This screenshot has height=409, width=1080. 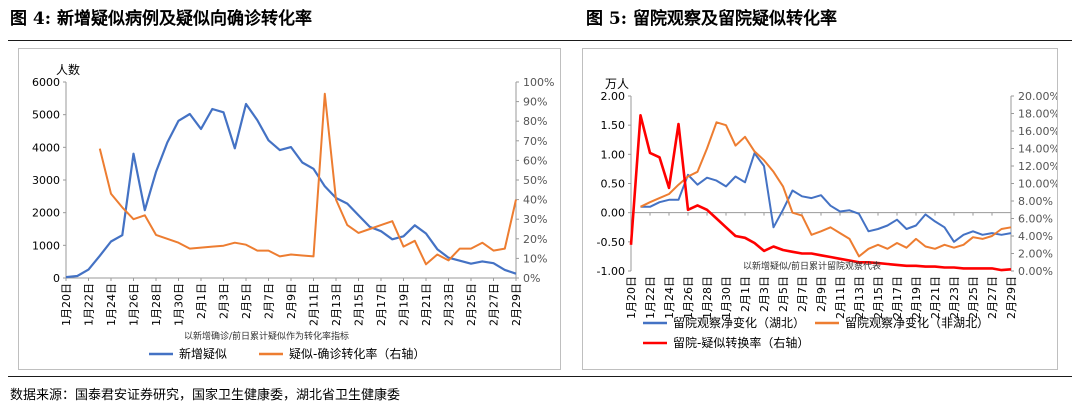 What do you see at coordinates (1035, 271) in the screenshot?
I see `right-y-tick-label: 0.00%` at bounding box center [1035, 271].